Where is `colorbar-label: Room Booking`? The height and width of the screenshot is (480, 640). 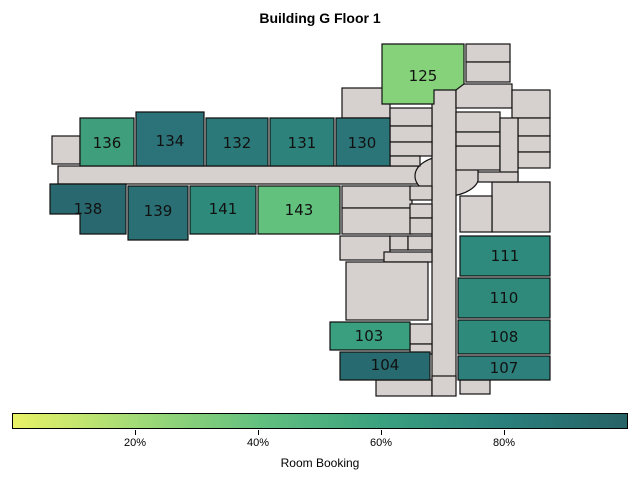
colorbar-label: Room Booking is located at coordinates (320, 463).